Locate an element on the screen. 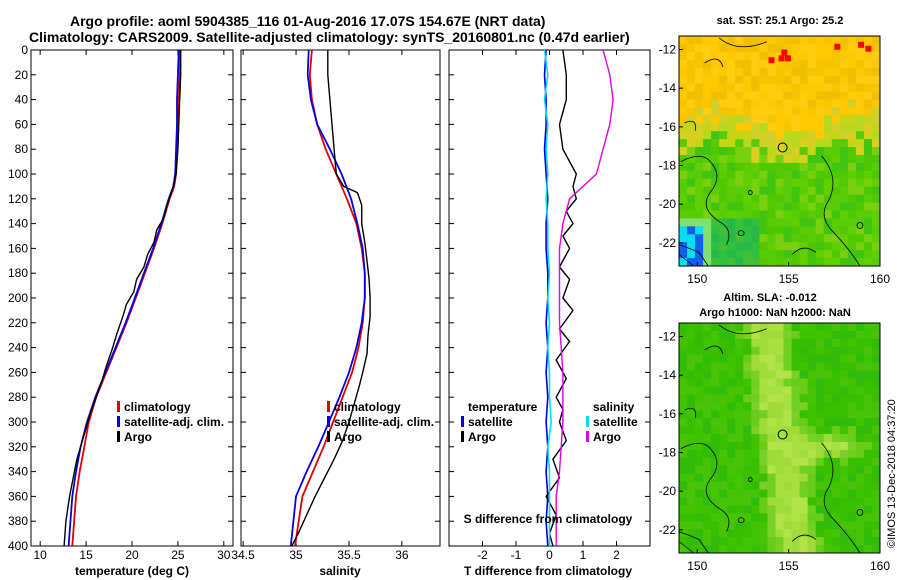 The image size is (900, 580). temperature-ytick-label: 180 is located at coordinates (18, 273).